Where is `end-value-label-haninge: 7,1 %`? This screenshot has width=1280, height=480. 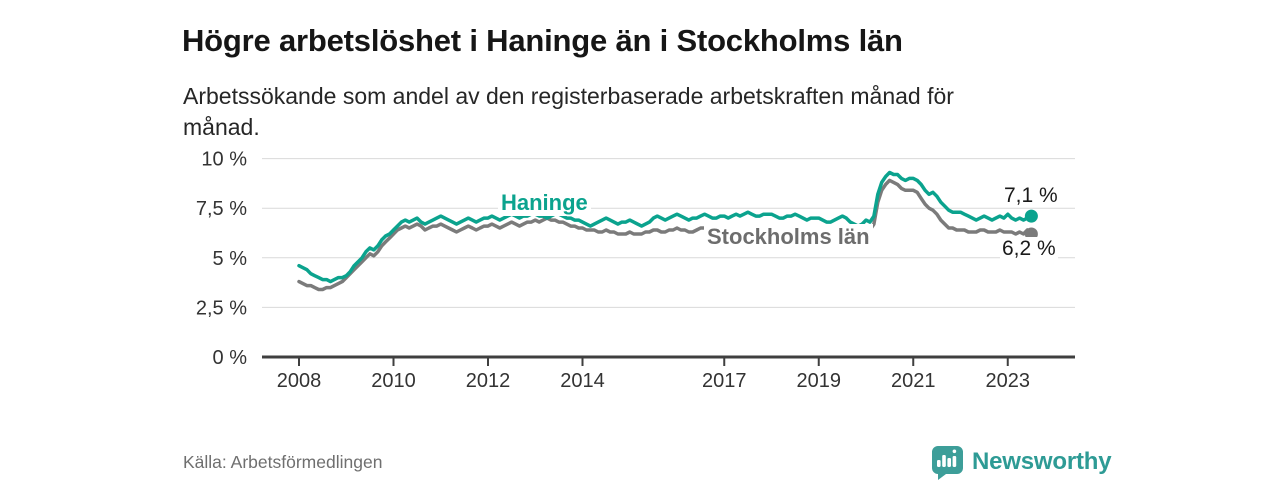
end-value-label-haninge: 7,1 % is located at coordinates (1031, 195).